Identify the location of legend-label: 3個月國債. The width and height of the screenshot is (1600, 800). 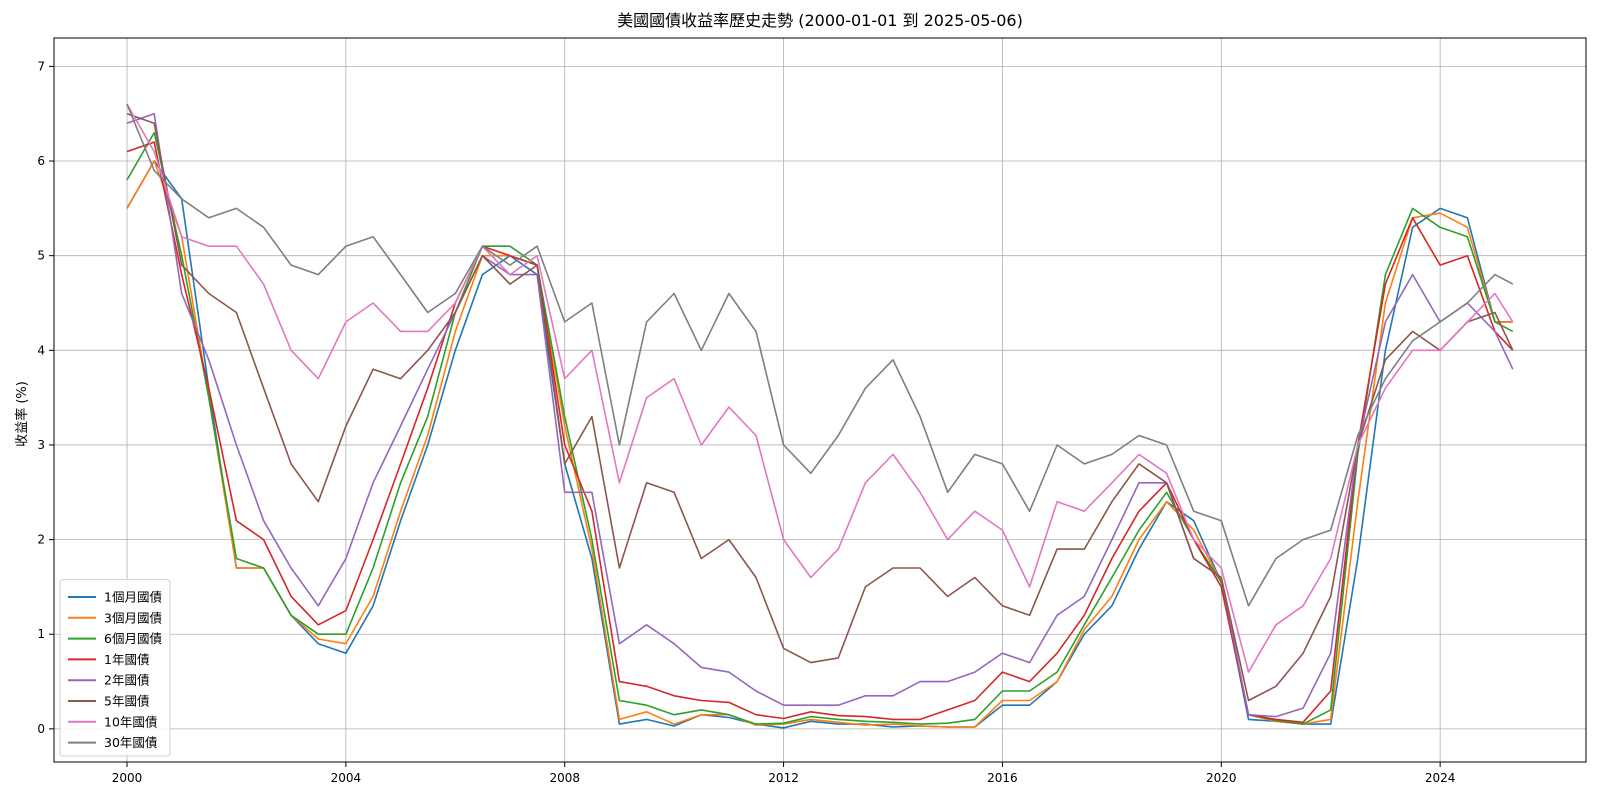
(133, 617).